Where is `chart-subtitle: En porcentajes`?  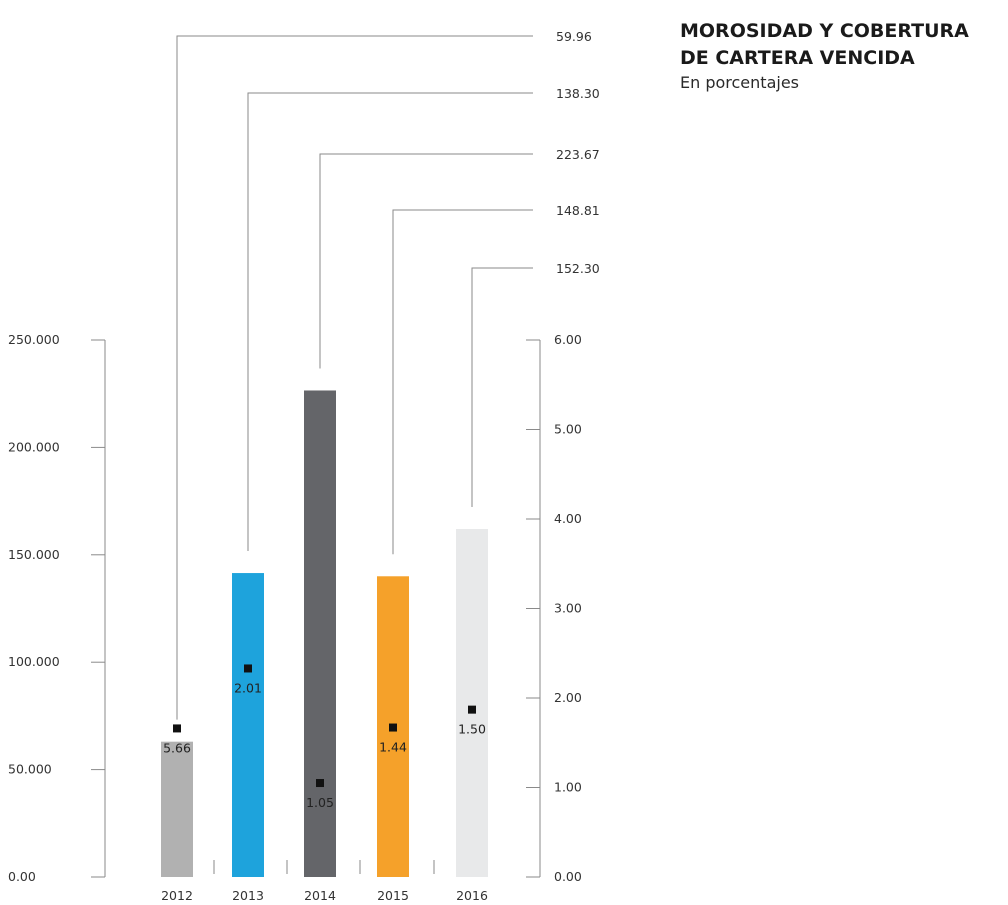 chart-subtitle: En porcentajes is located at coordinates (739, 82).